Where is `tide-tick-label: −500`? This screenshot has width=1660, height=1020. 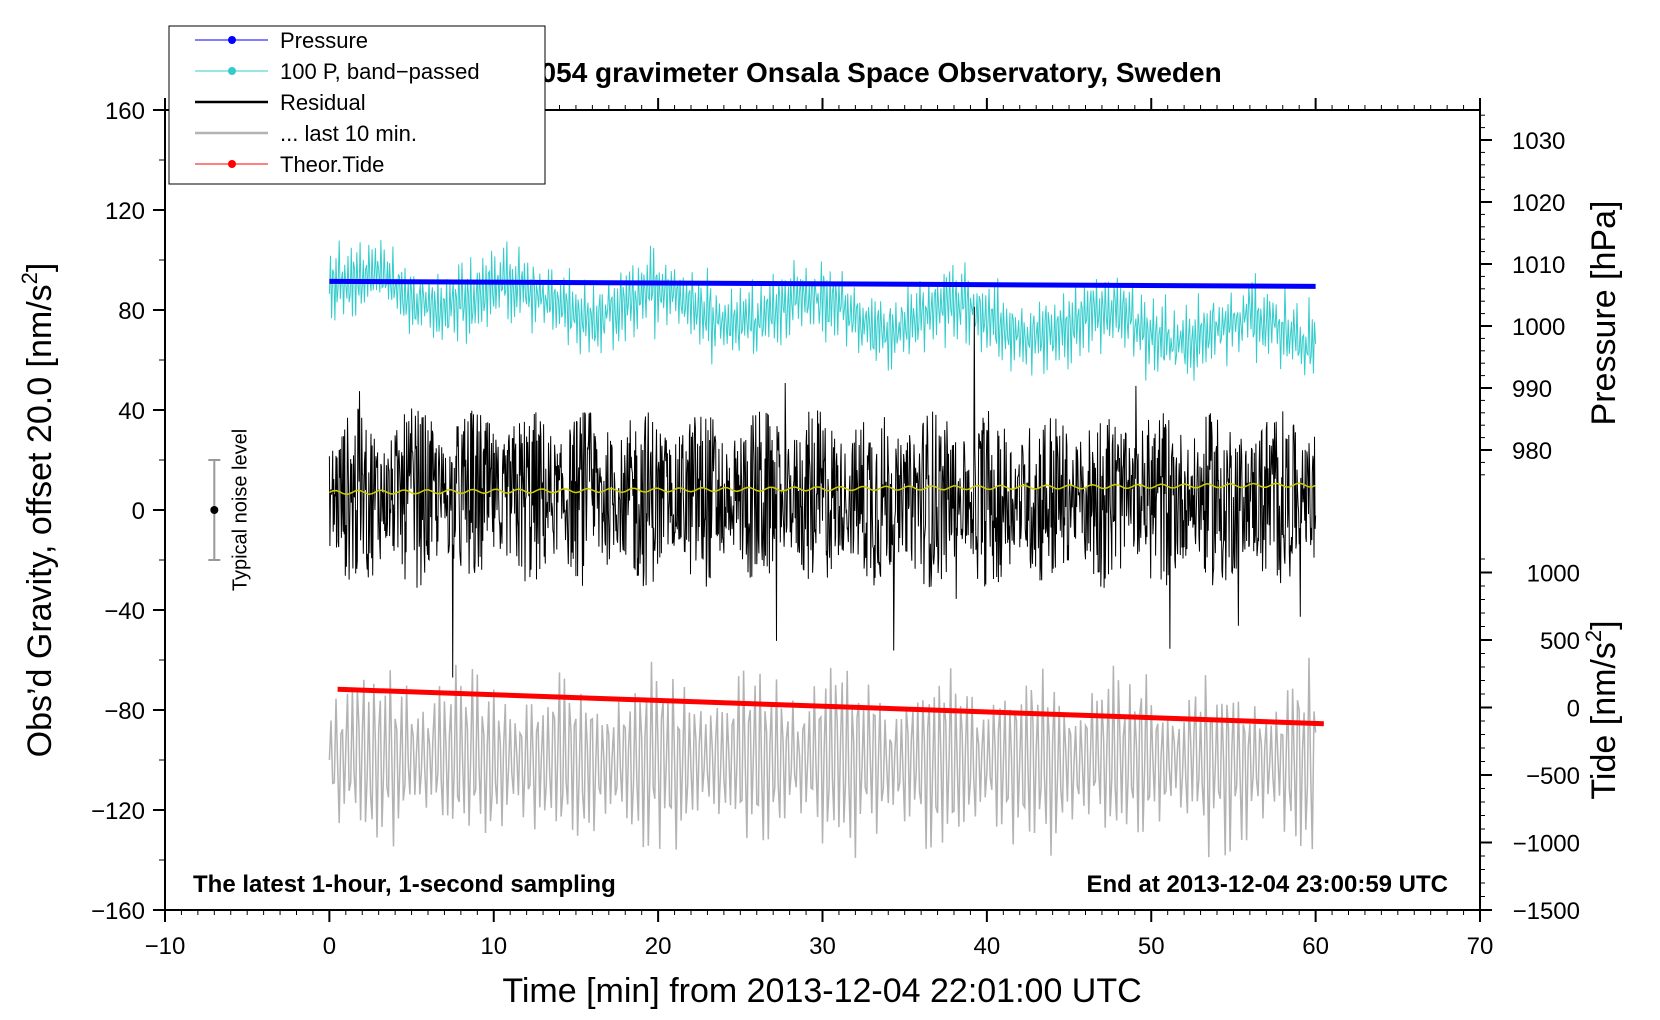 tide-tick-label: −500 is located at coordinates (1553, 776).